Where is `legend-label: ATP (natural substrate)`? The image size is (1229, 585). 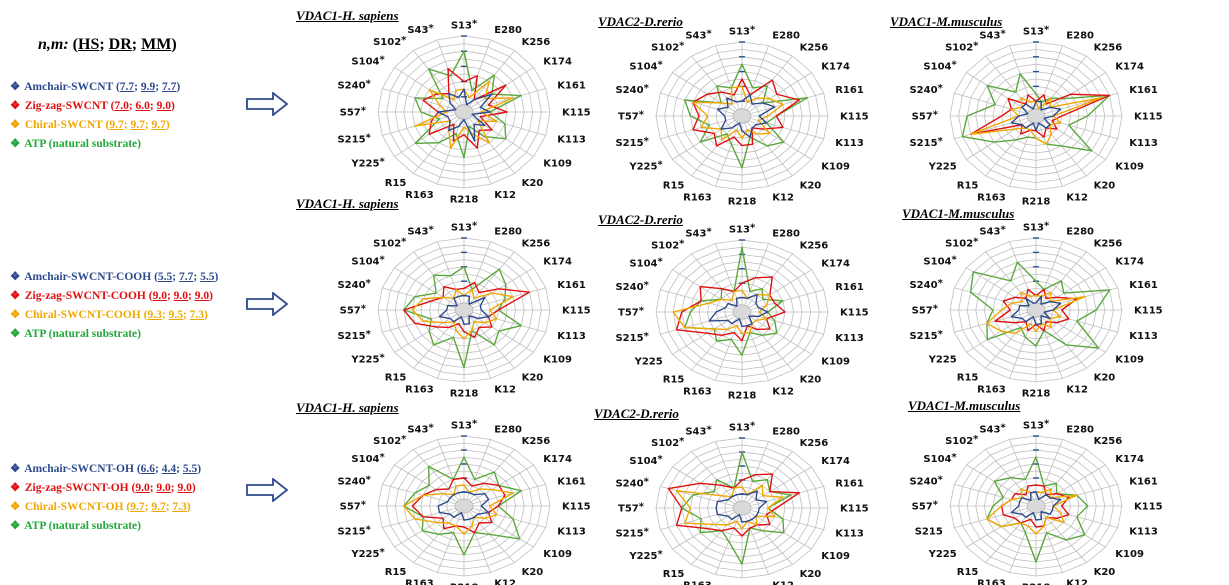 legend-label: ATP (natural substrate) is located at coordinates (82, 144).